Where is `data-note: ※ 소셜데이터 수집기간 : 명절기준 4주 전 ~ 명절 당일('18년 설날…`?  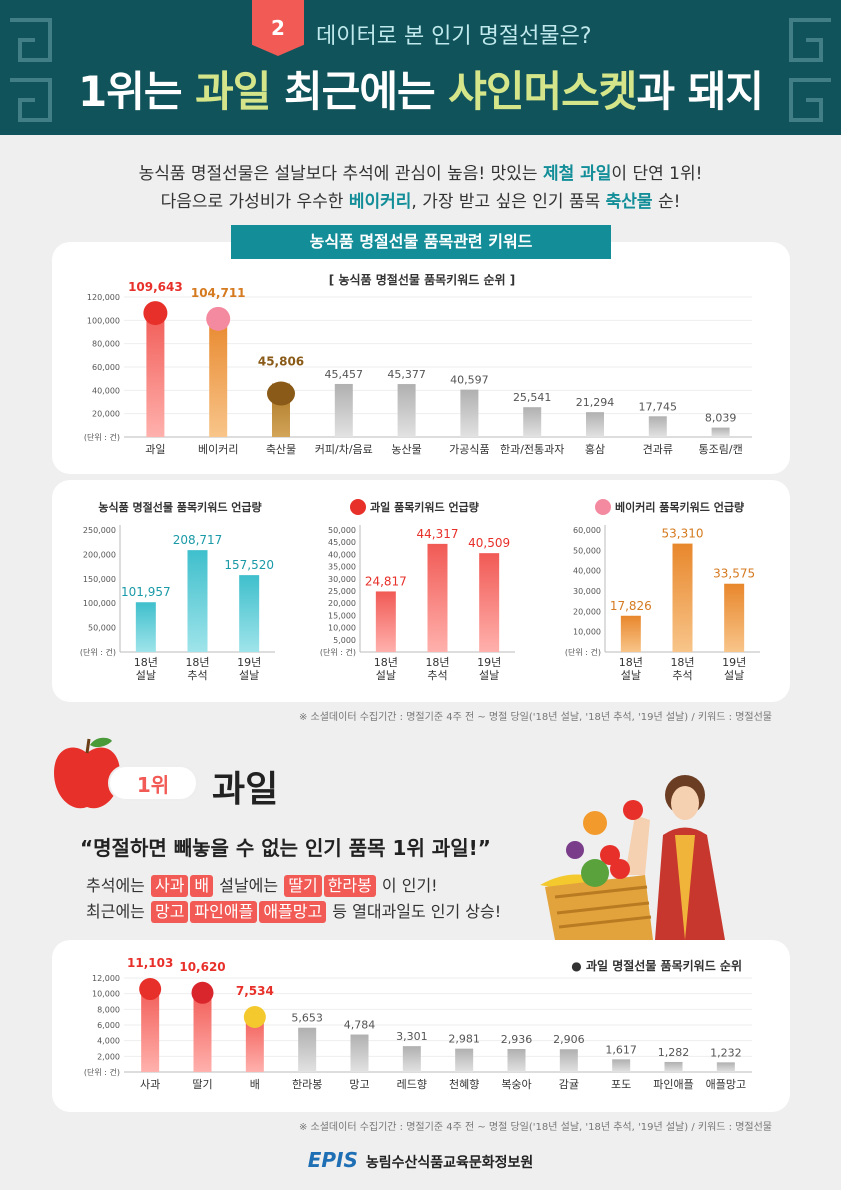 data-note: ※ 소셜데이터 수집기간 : 명절기준 4주 전 ~ 명절 당일('18년 설날… is located at coordinates (535, 717).